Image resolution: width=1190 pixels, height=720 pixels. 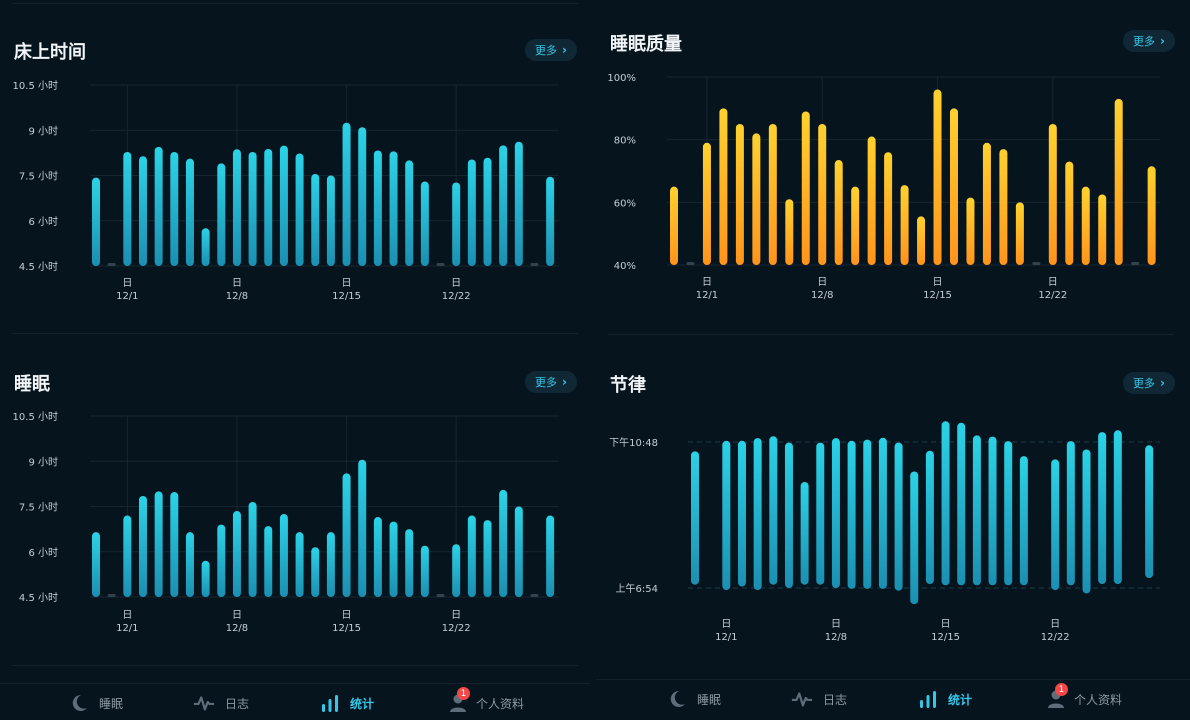 What do you see at coordinates (893, 697) in the screenshot?
I see `bottom-nav: 睡眠 日志 统计 1 个人资料` at bounding box center [893, 697].